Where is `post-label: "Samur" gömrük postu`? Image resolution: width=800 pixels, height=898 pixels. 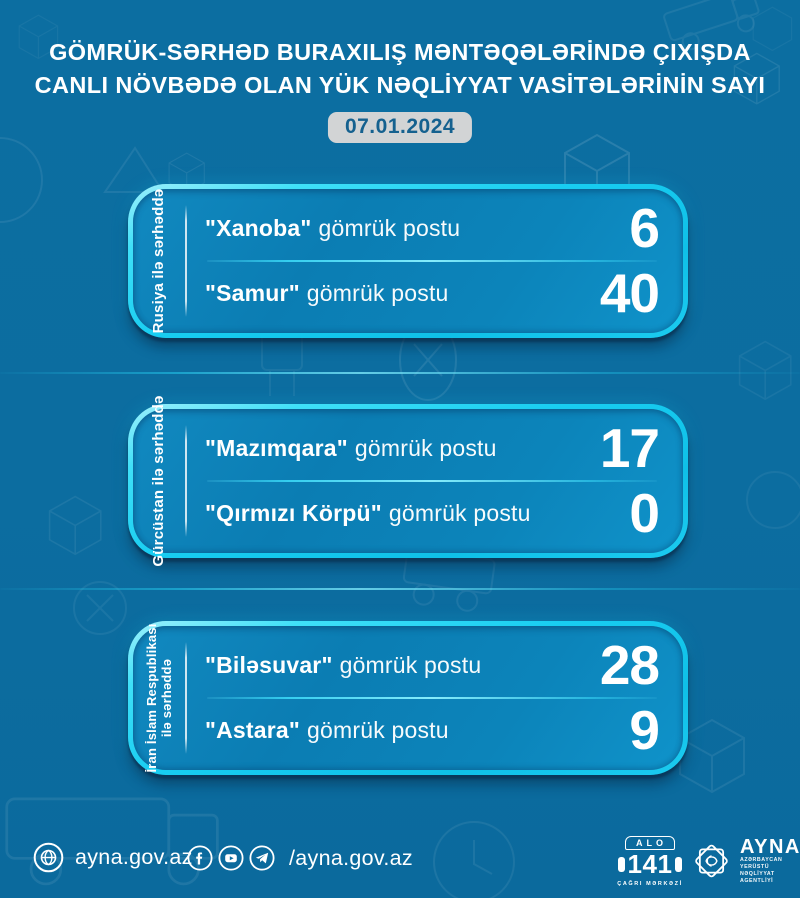
post-label: "Samur" gömrük postu is located at coordinates (327, 293).